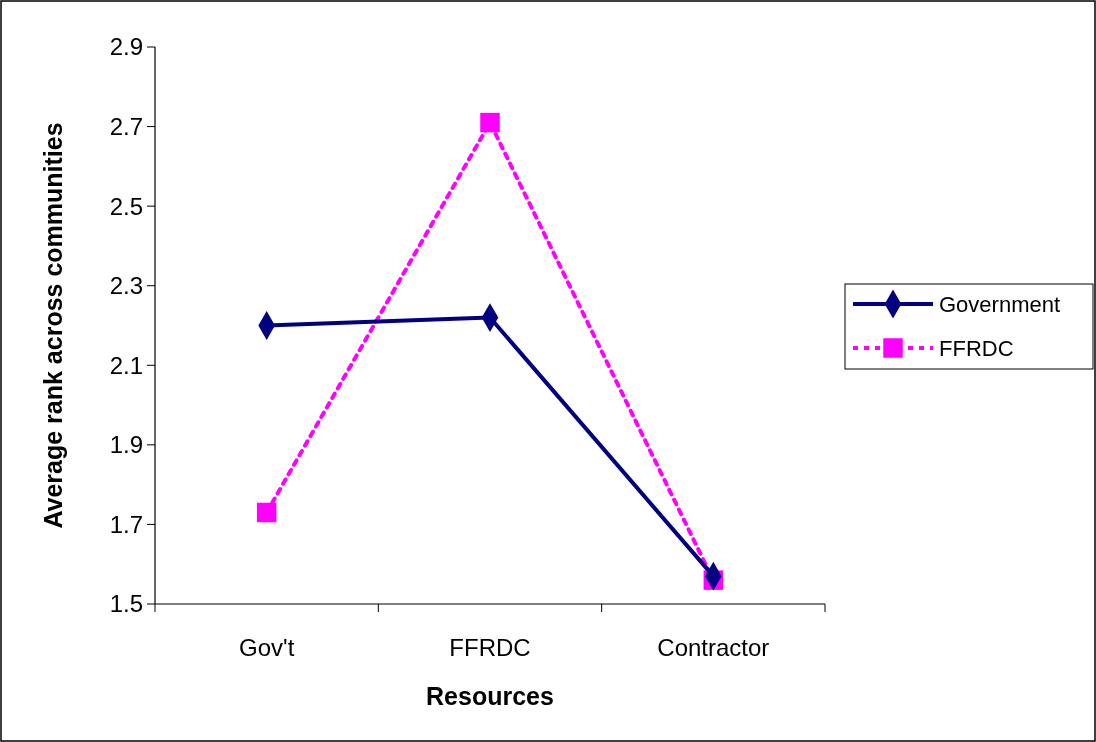  I want to click on y-axis-title: Average rank across communities, so click(53, 325).